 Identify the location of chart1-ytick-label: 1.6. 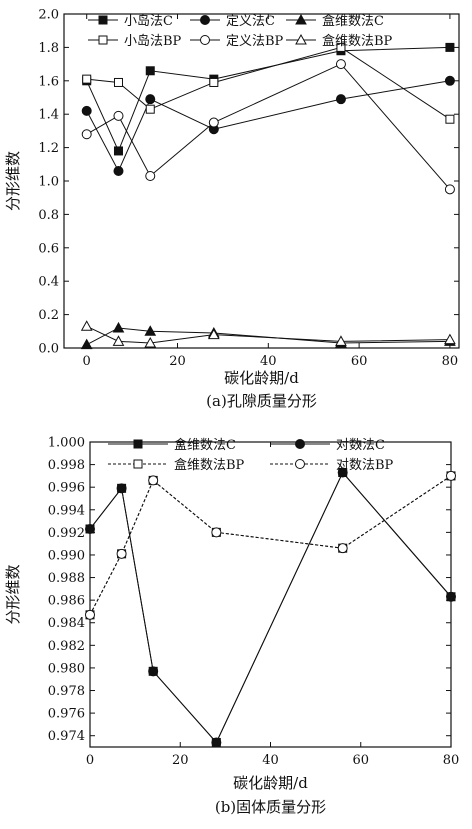
(48, 81).